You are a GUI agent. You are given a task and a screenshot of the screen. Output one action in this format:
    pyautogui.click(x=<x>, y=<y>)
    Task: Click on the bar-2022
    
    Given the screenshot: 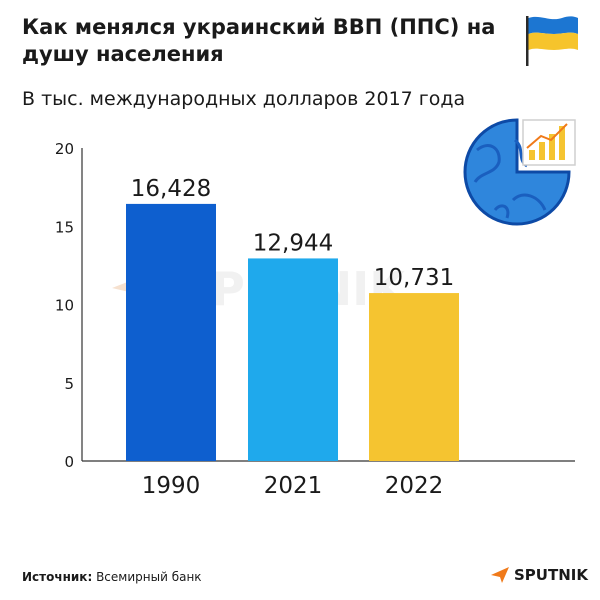 What is the action you would take?
    pyautogui.click(x=414, y=377)
    